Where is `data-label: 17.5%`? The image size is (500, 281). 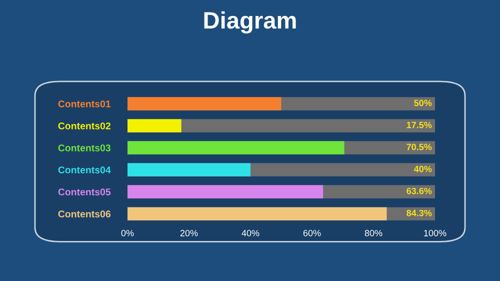 data-label: 17.5% is located at coordinates (419, 125).